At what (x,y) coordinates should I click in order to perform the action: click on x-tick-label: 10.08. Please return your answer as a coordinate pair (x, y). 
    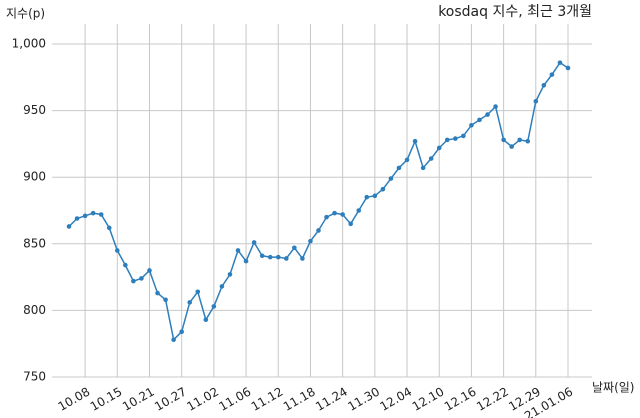
    Looking at the image, I should click on (74, 399).